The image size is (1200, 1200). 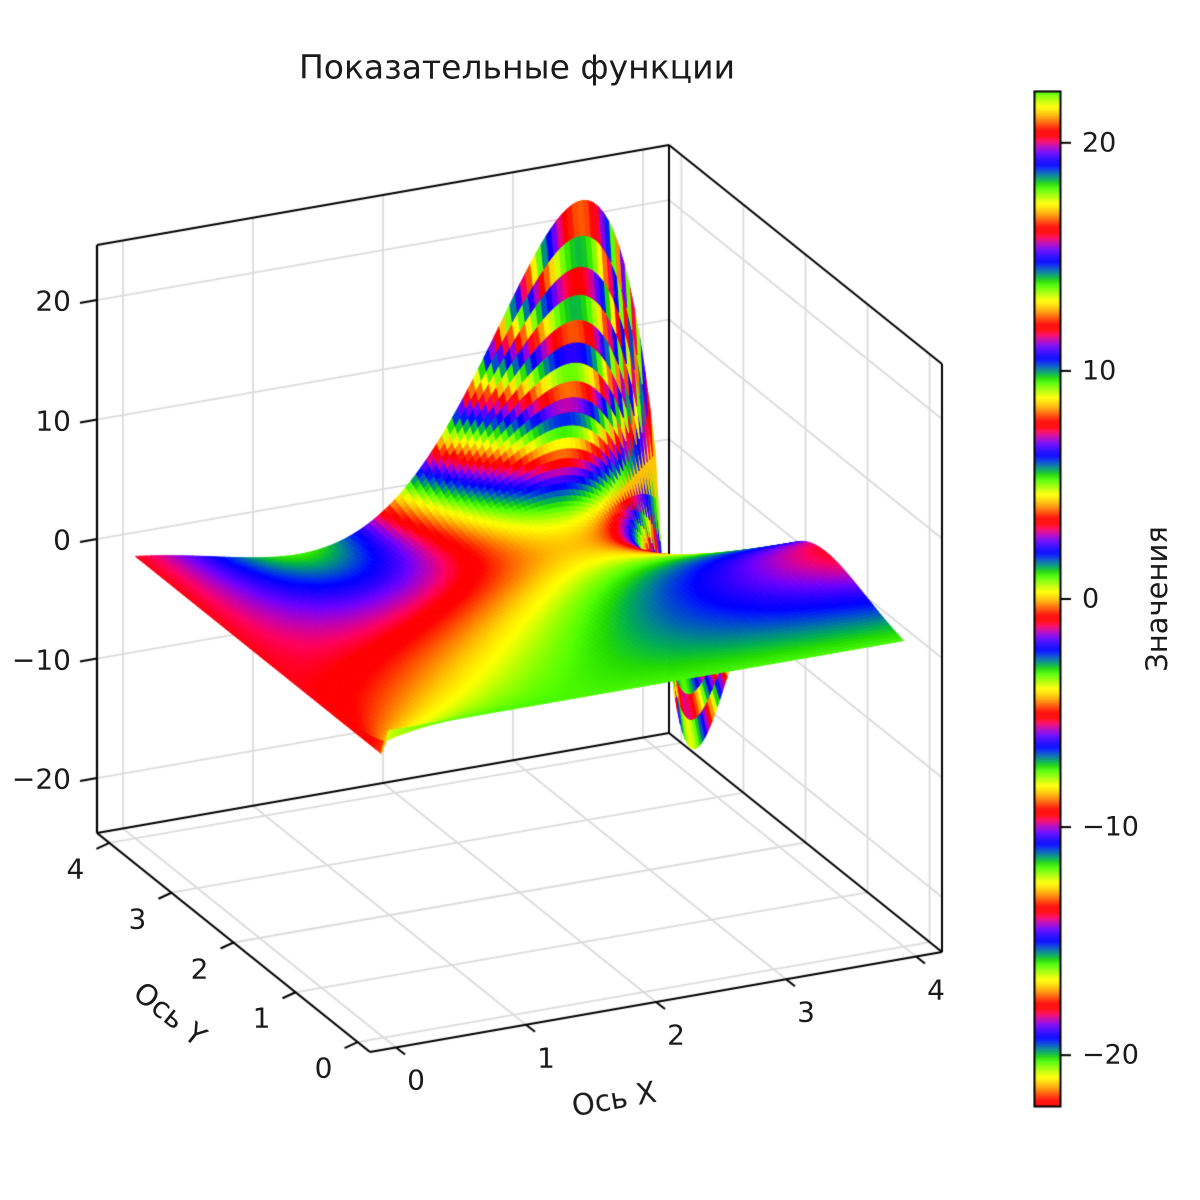 What do you see at coordinates (546, 1058) in the screenshot?
I see `x-tick-label: 1` at bounding box center [546, 1058].